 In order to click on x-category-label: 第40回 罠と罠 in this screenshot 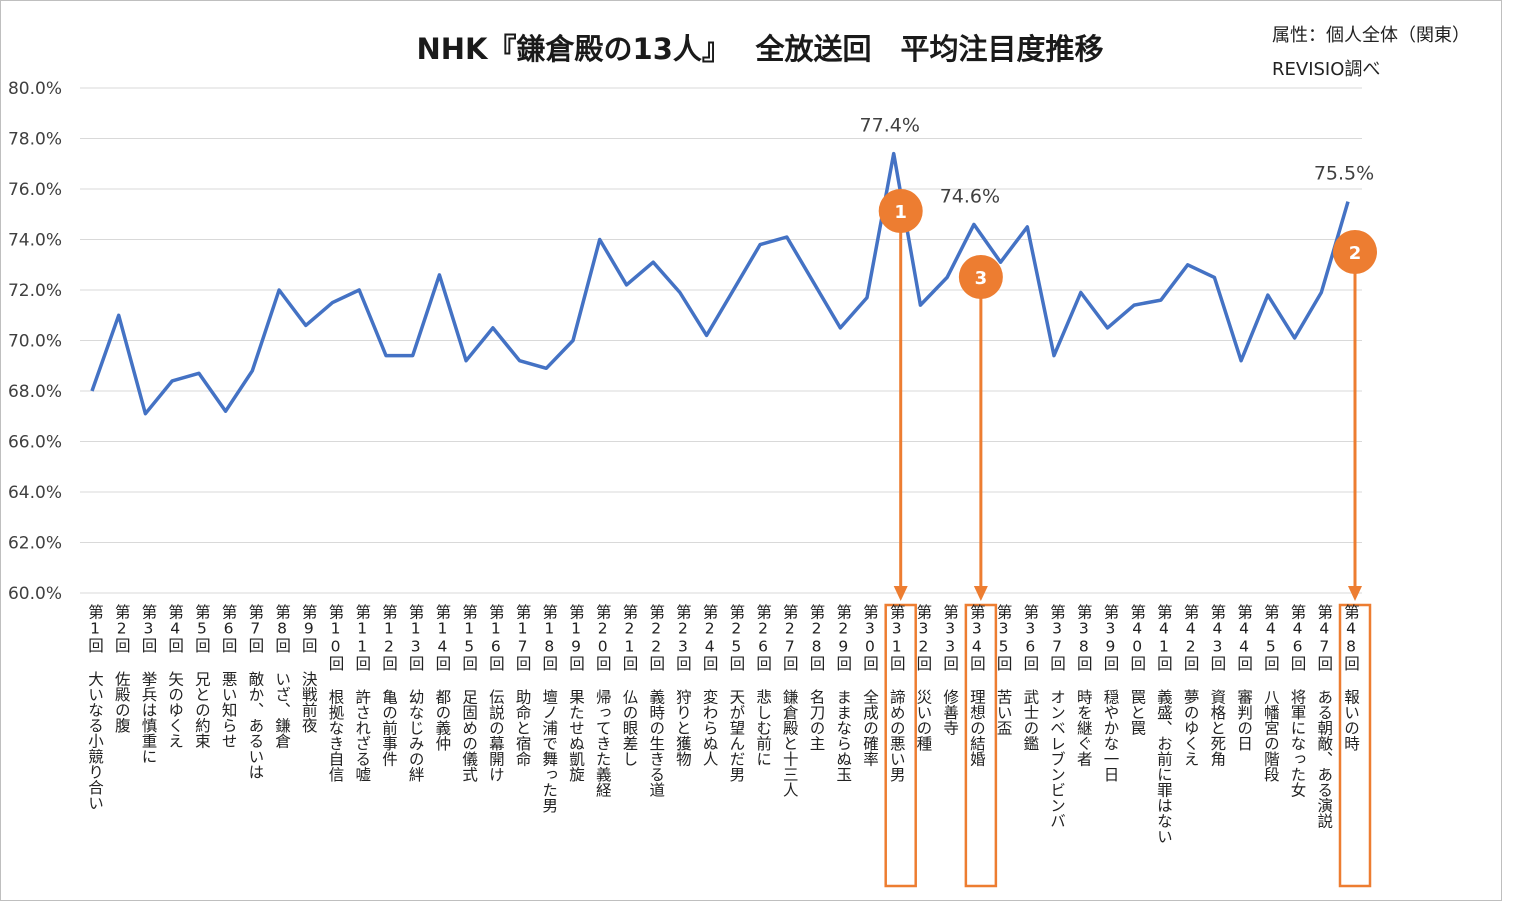, I will do `click(1137, 670)`.